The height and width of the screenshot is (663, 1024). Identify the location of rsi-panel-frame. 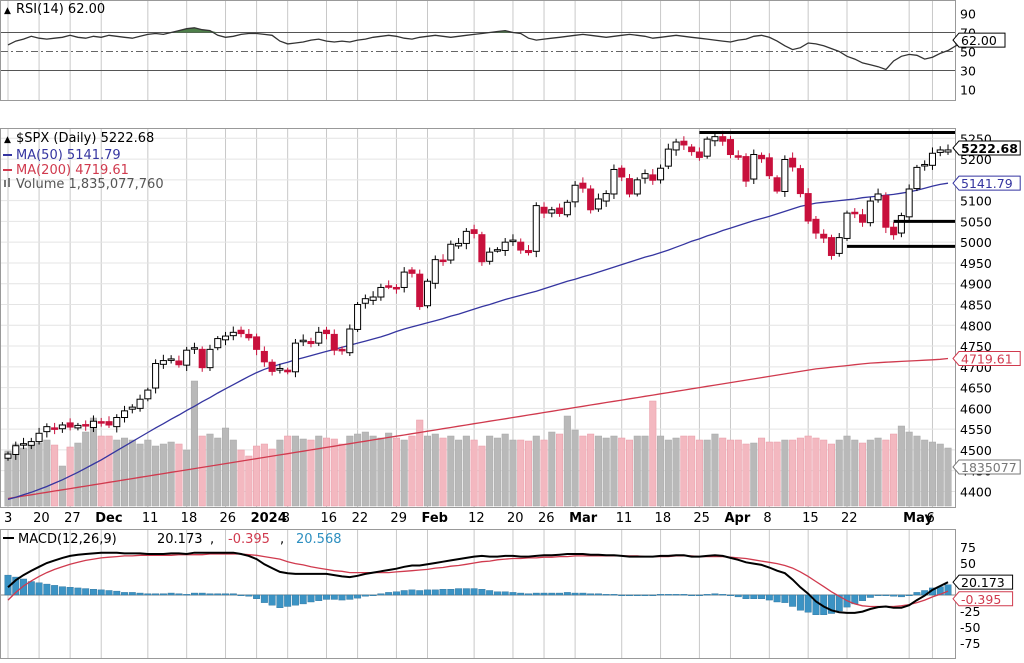
(478, 50).